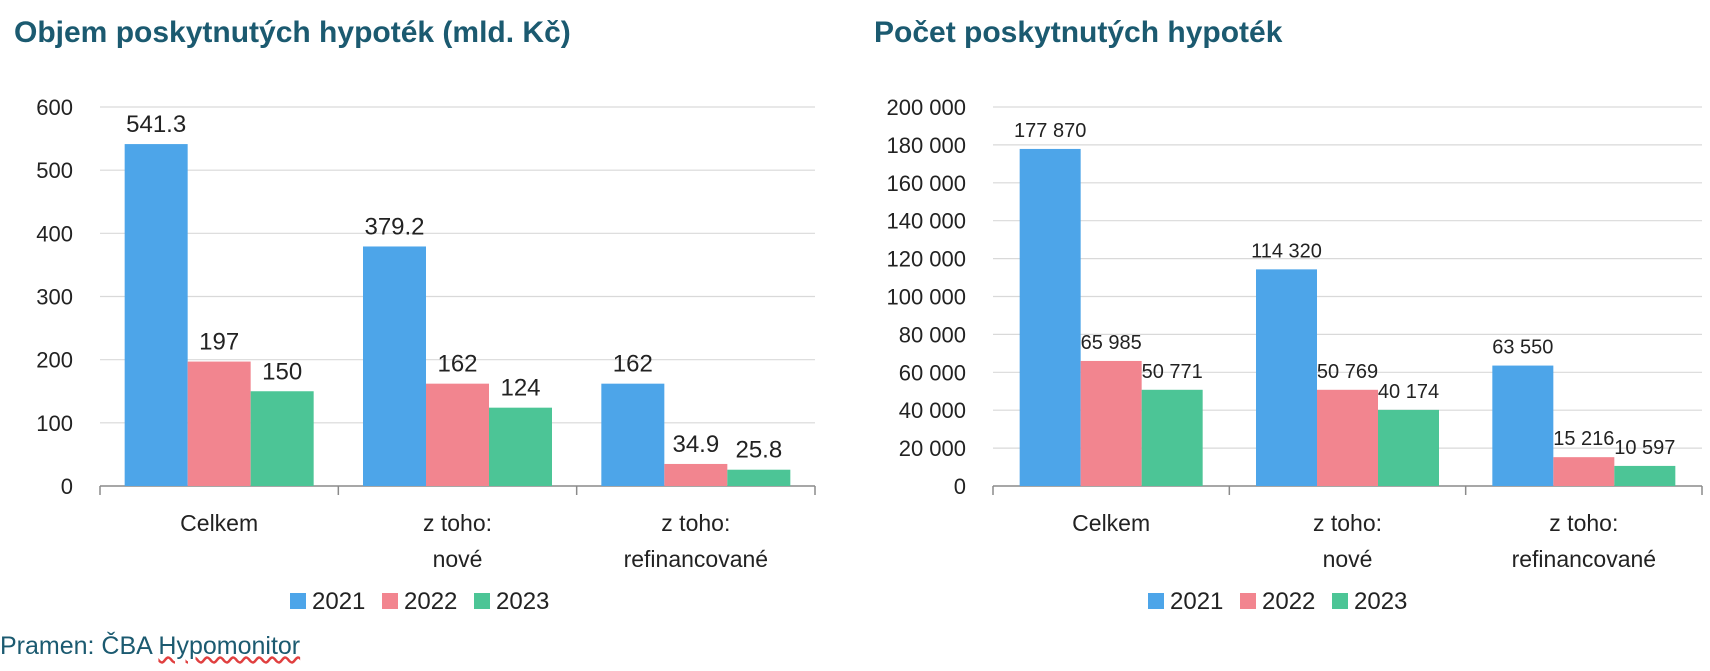  I want to click on data-label: 379.2, so click(394, 226).